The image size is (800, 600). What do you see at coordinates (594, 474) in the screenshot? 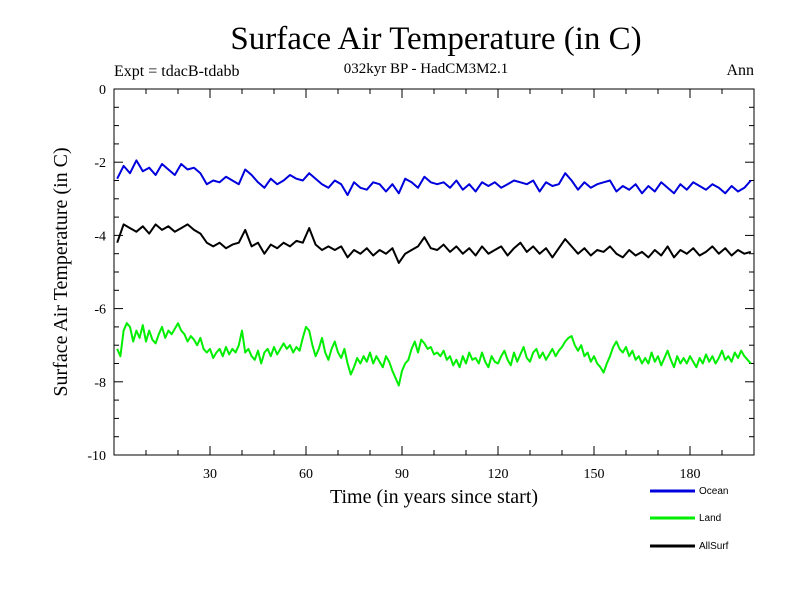
I see `x-tick-label: 150` at bounding box center [594, 474].